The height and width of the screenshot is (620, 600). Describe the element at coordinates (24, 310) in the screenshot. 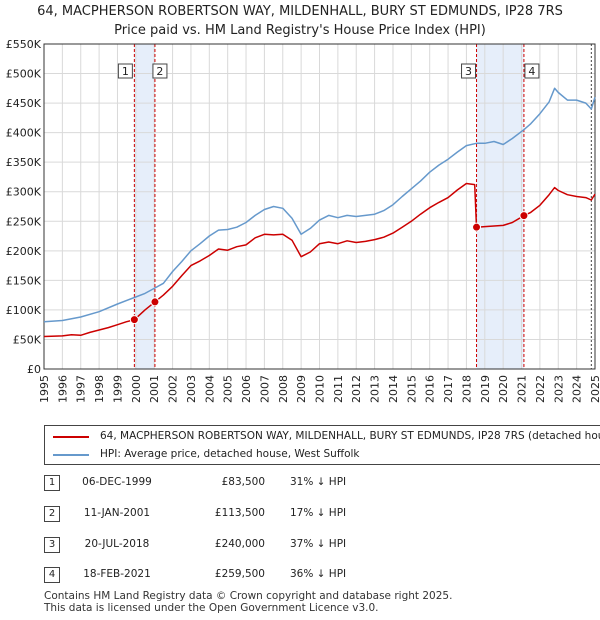

I see `y-tick-label: £100K` at that location.